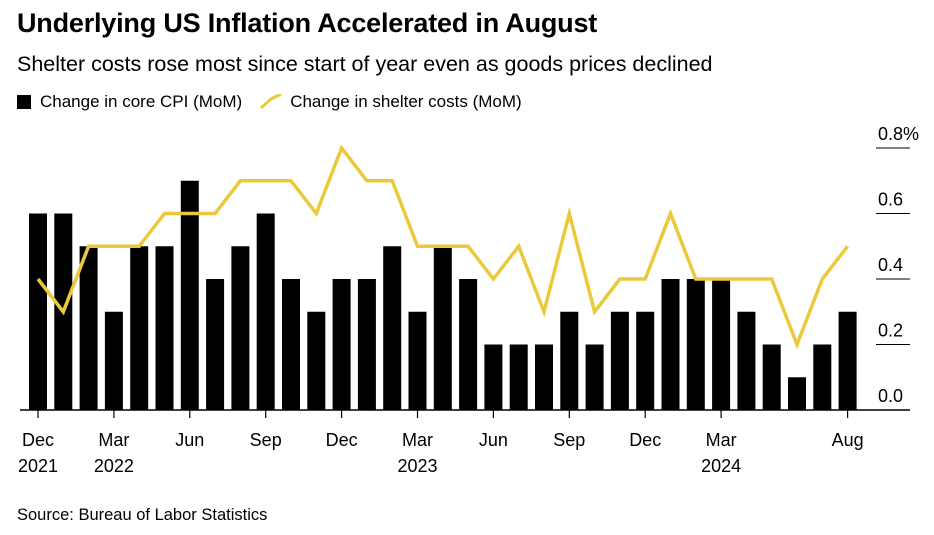 The height and width of the screenshot is (535, 934). What do you see at coordinates (406, 101) in the screenshot?
I see `legend-label-shelter: Change in shelter costs (MoM)` at bounding box center [406, 101].